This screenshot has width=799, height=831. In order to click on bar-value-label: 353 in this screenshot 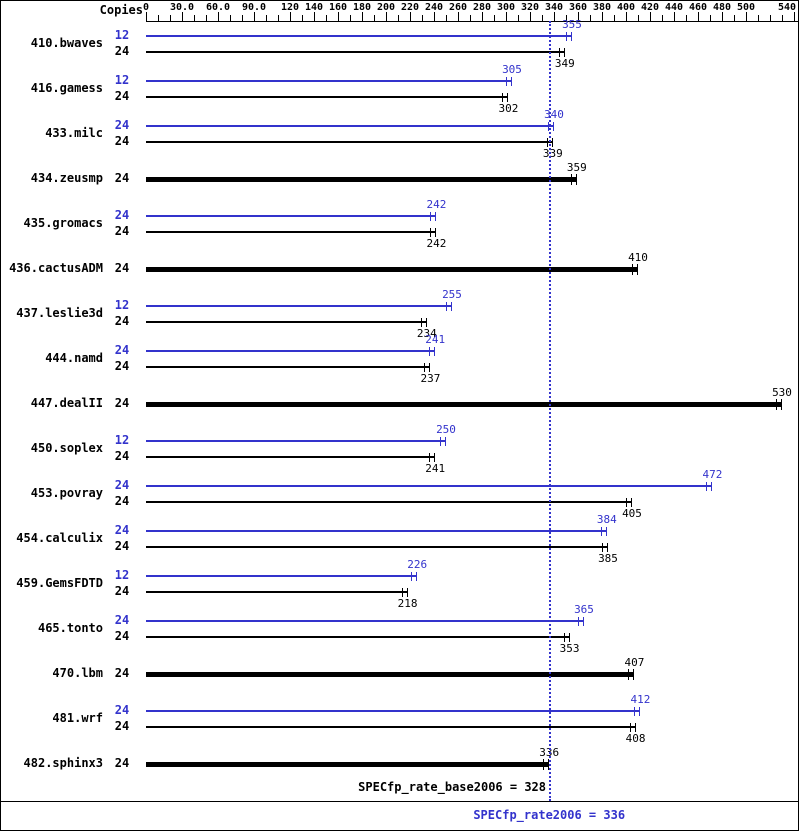, I will do `click(569, 648)`.